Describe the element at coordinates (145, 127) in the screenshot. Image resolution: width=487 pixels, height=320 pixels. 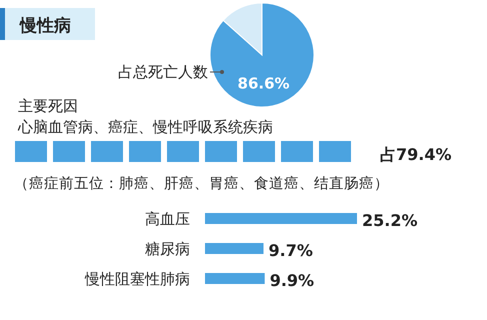
I see `text: 心脑血管病、癌症、慢性呼吸系统疾病` at that location.